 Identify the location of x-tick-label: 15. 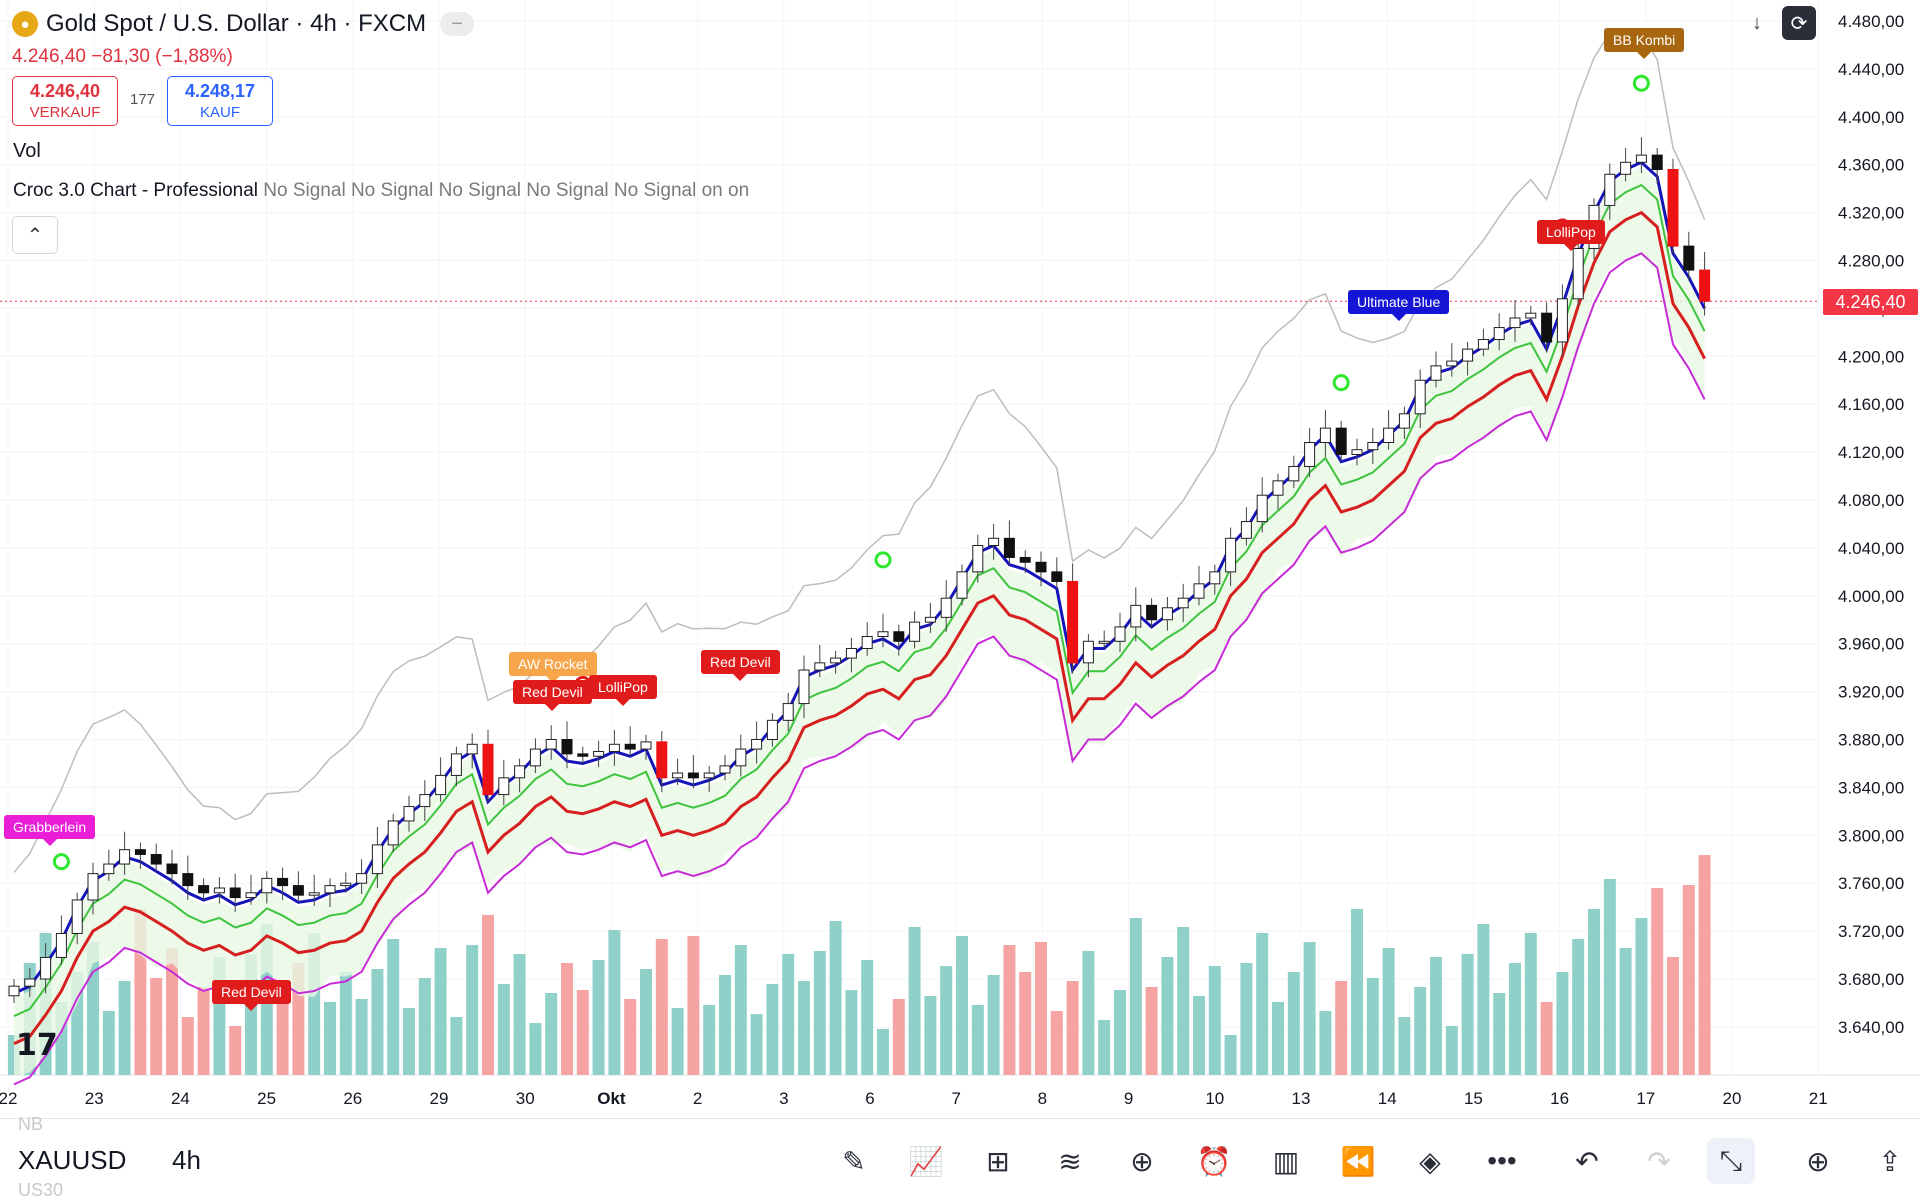
(1473, 1098).